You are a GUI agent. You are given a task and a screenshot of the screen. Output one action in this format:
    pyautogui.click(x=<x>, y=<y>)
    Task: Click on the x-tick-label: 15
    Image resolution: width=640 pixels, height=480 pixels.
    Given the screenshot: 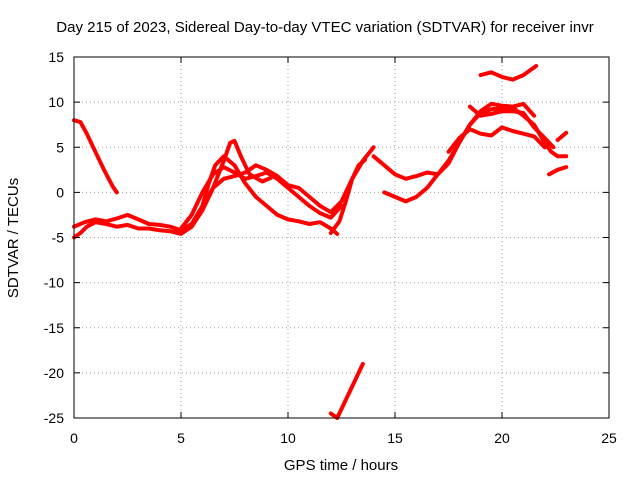 What is the action you would take?
    pyautogui.click(x=395, y=438)
    